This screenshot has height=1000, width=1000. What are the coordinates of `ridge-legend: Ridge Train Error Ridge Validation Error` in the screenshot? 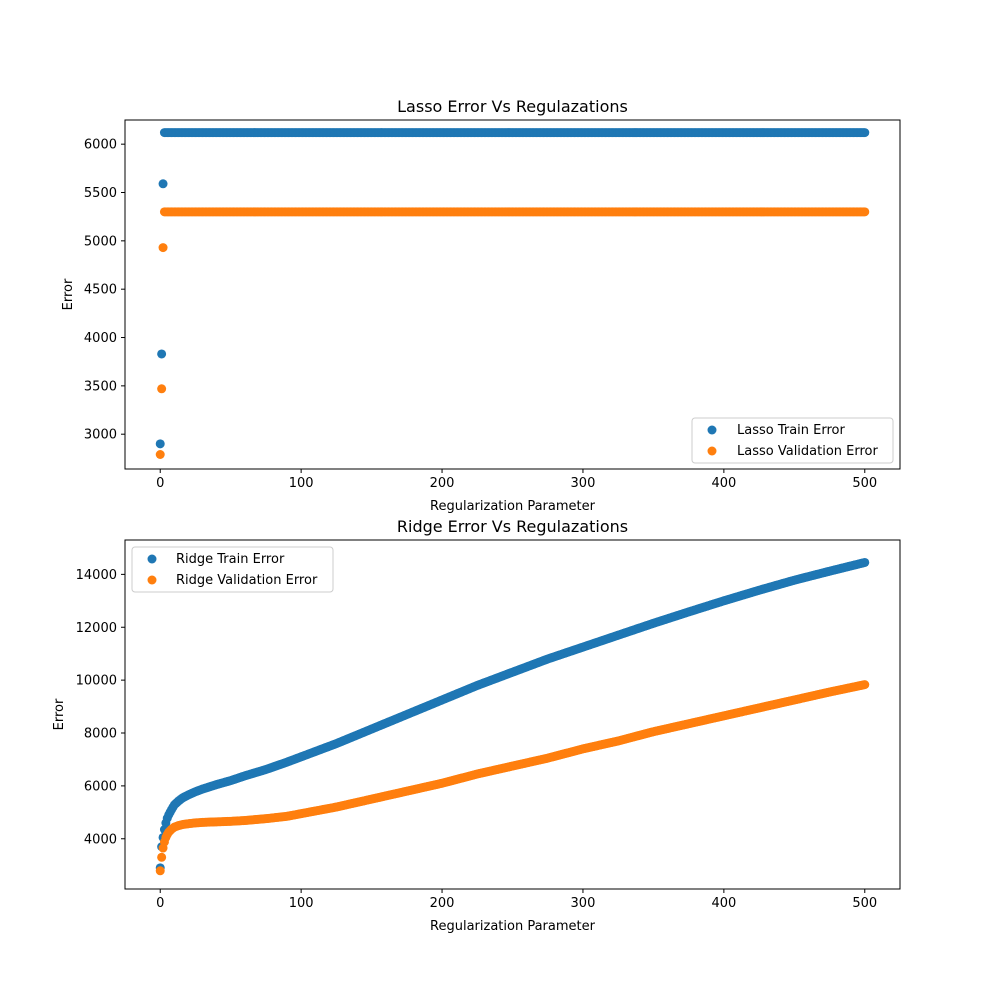 It's located at (232, 569).